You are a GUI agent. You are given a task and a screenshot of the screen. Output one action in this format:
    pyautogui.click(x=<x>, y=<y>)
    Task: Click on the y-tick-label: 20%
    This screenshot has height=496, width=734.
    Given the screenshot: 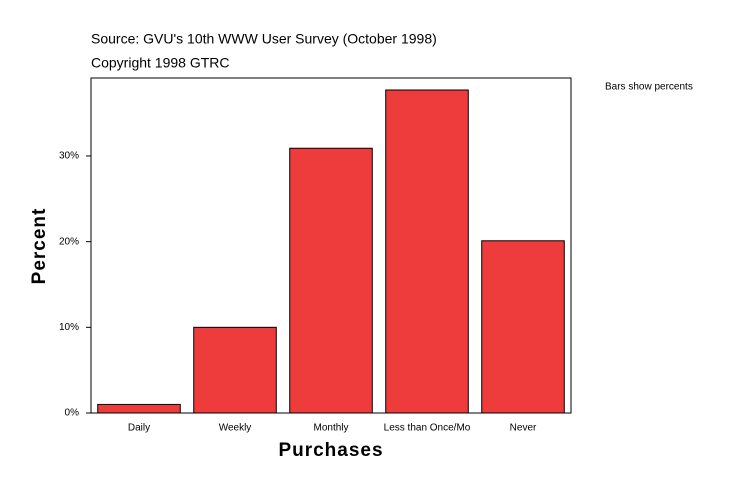 What is the action you would take?
    pyautogui.click(x=69, y=241)
    